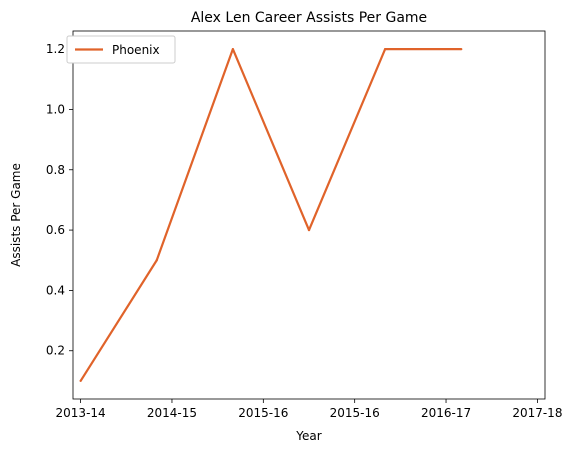  Describe the element at coordinates (136, 50) in the screenshot. I see `legend-label: Phoenix` at that location.